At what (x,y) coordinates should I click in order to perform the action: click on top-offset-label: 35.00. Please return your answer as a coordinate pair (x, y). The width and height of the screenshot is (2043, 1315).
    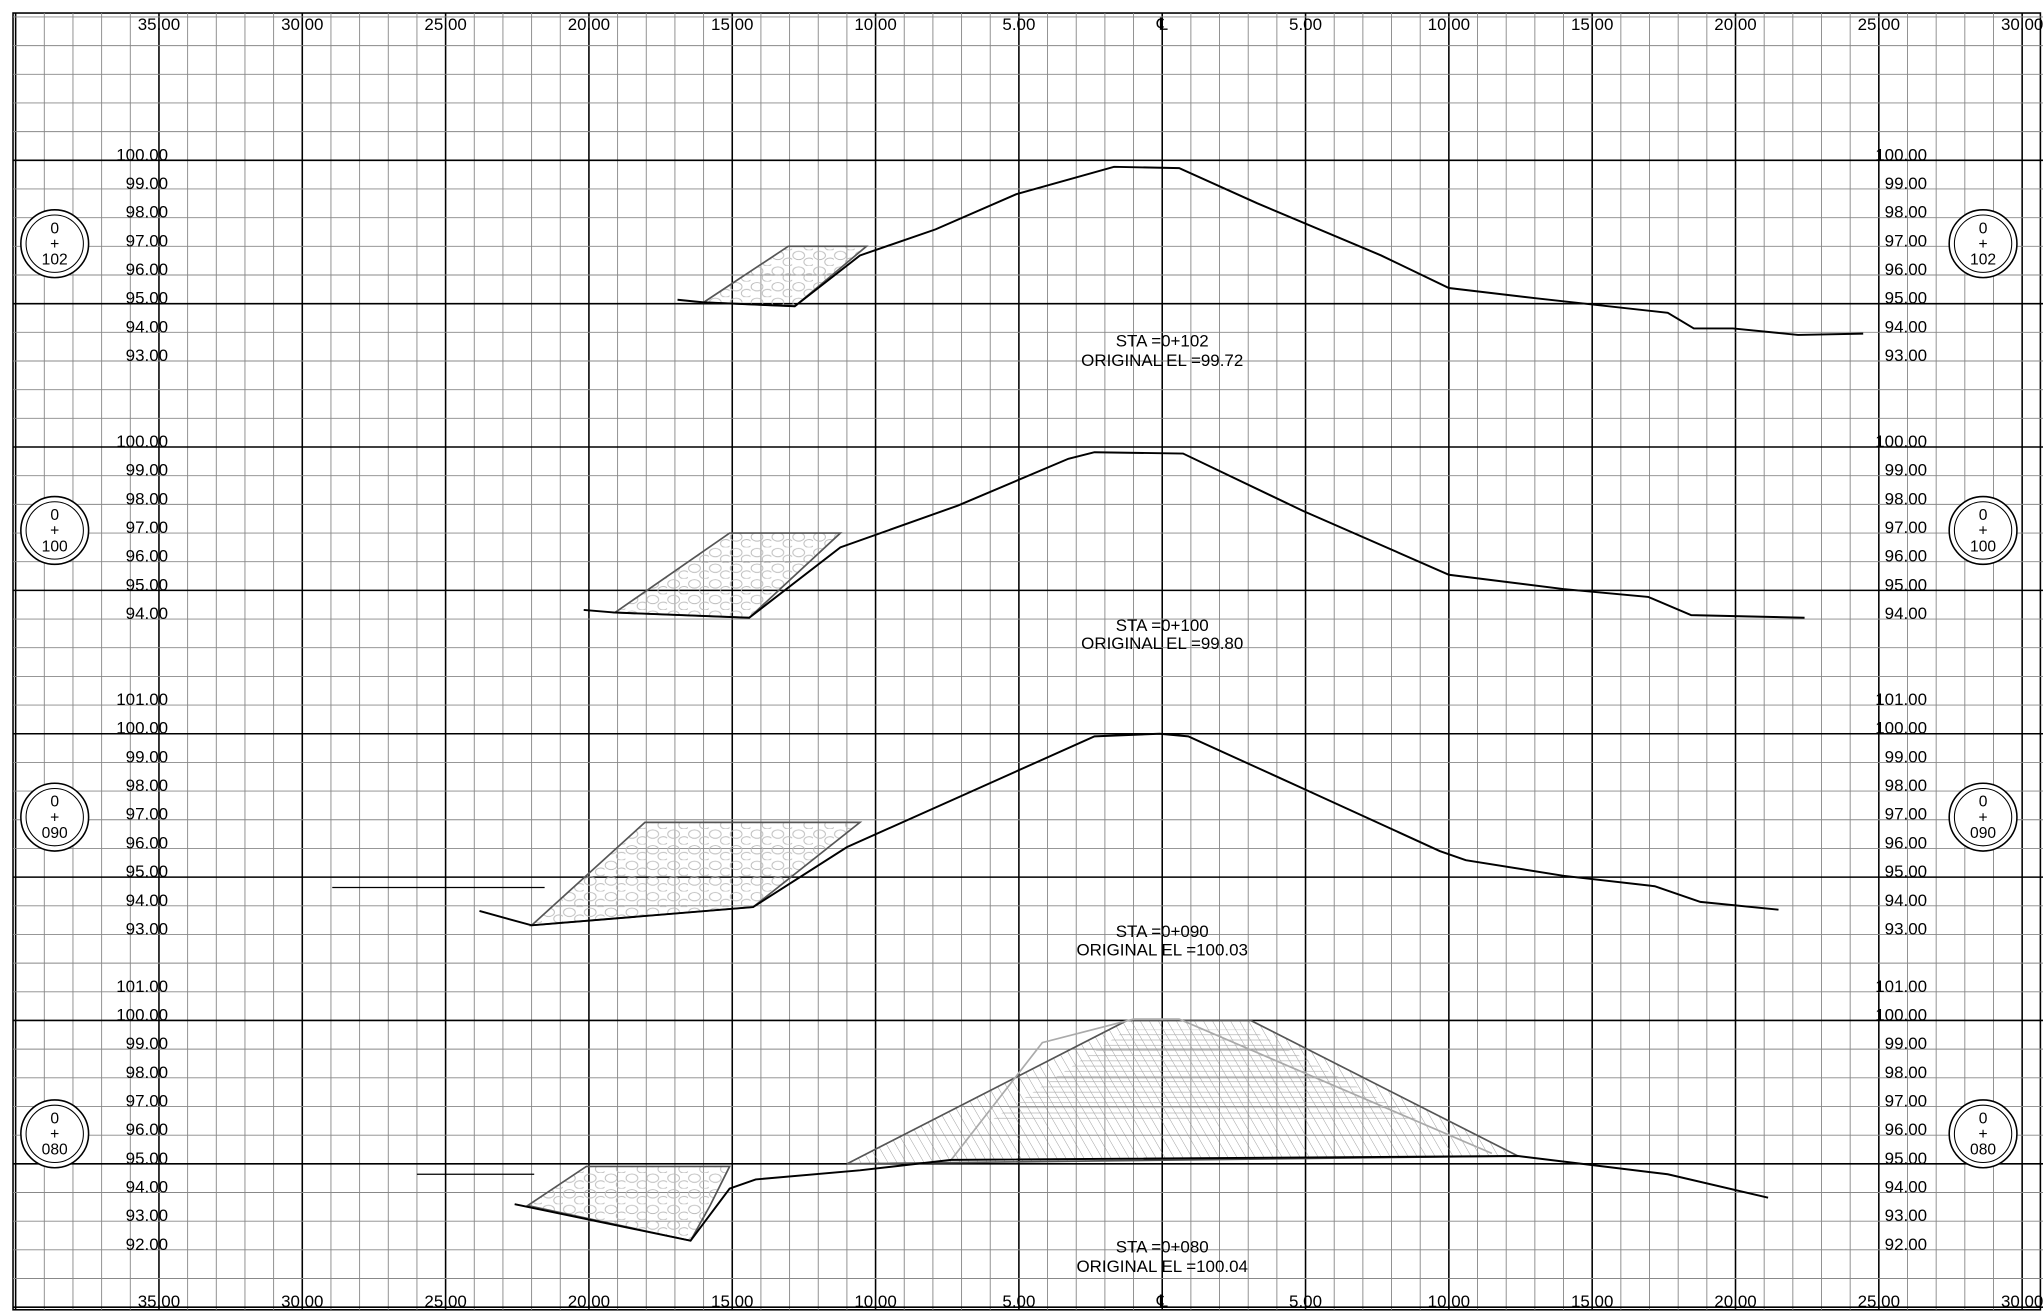
    Looking at the image, I should click on (159, 24).